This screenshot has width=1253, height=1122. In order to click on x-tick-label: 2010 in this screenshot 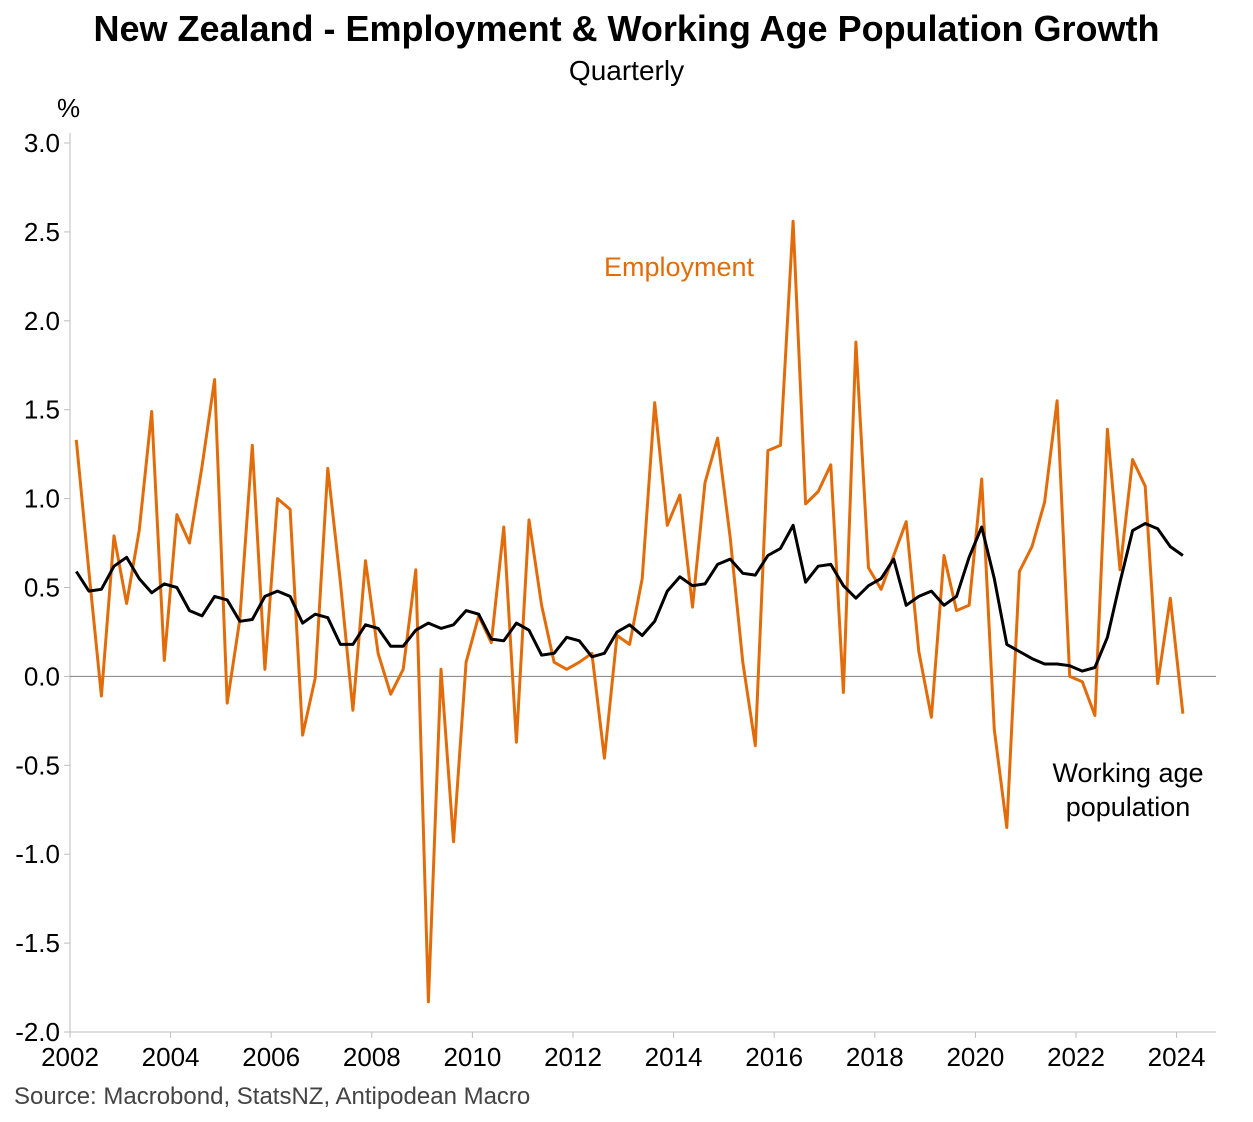, I will do `click(472, 1057)`.